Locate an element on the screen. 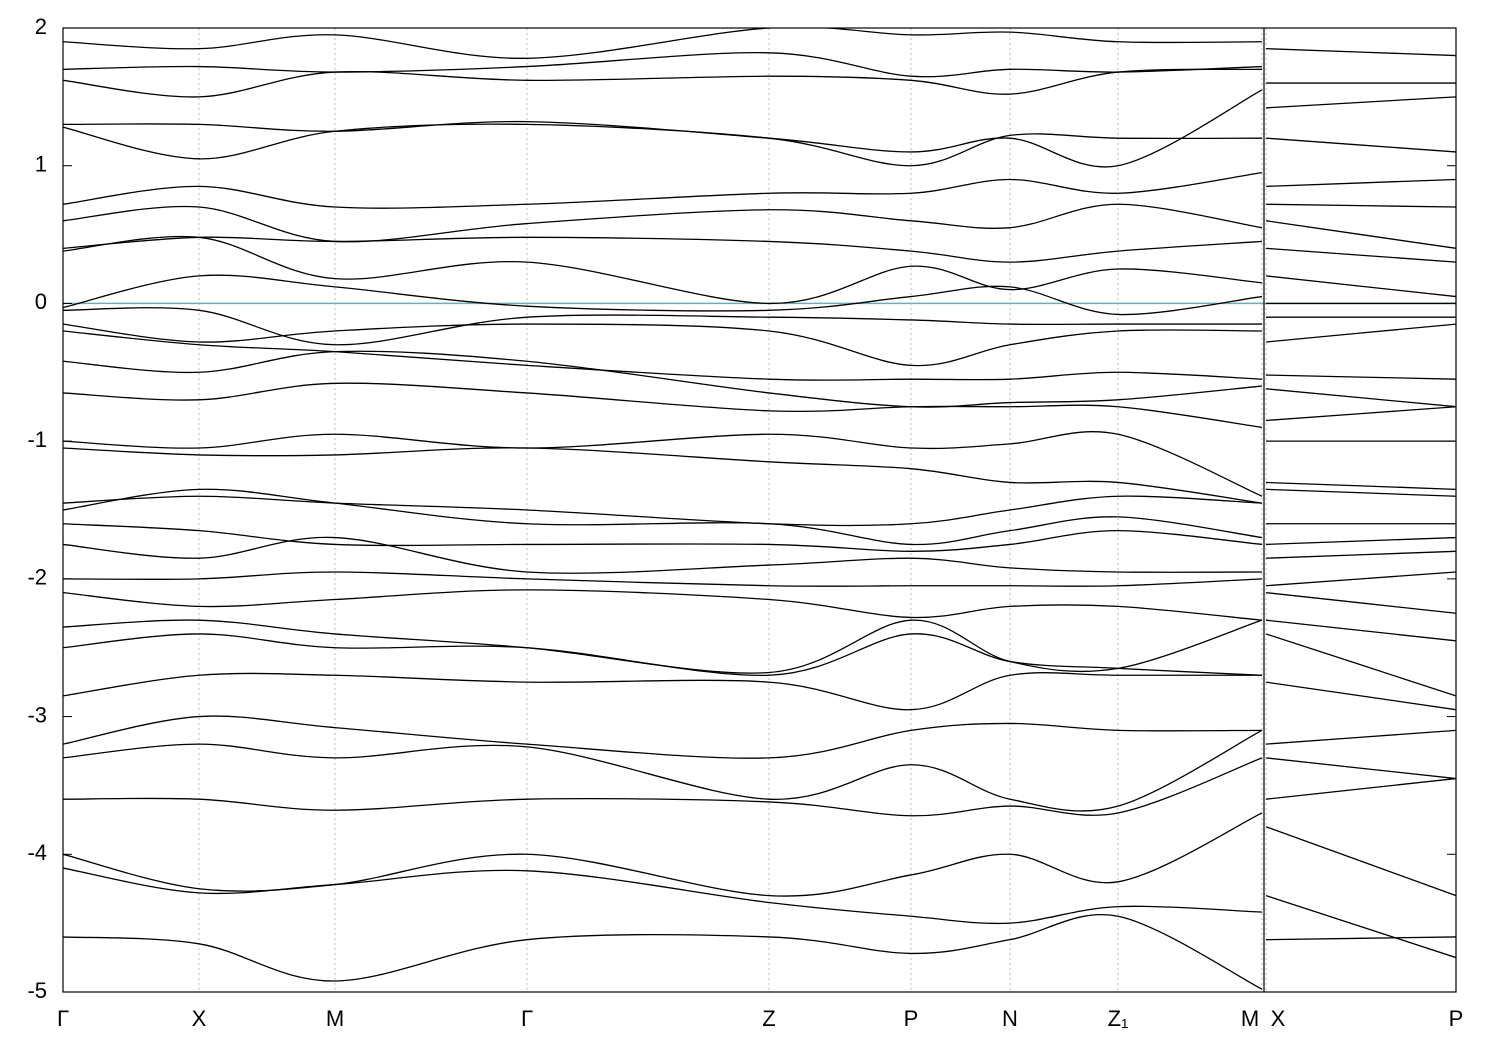 Image resolution: width=1500 pixels, height=1050 pixels. y-tick-label: 1 is located at coordinates (41, 164).